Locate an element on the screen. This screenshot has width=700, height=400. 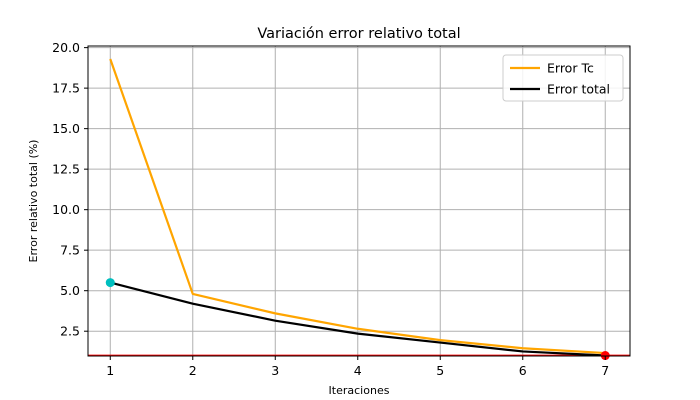
x-axis-ticks: 1 2 3 4 5 6 7 is located at coordinates (357, 367).